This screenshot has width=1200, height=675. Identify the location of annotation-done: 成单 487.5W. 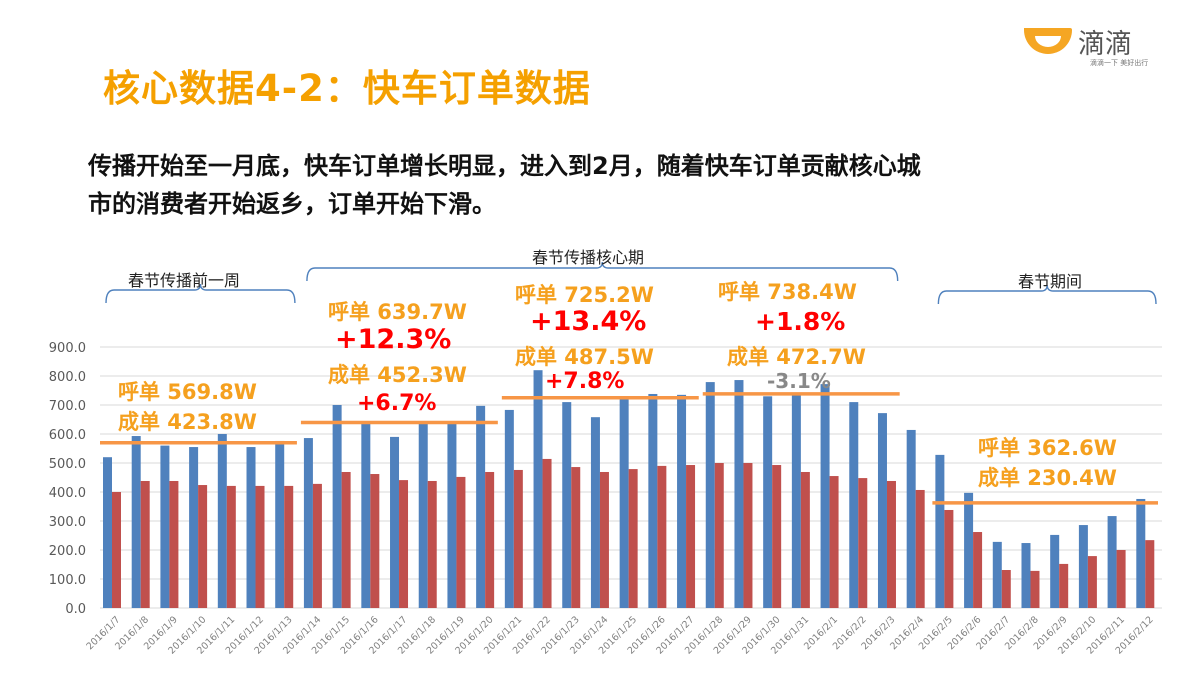
(584, 357).